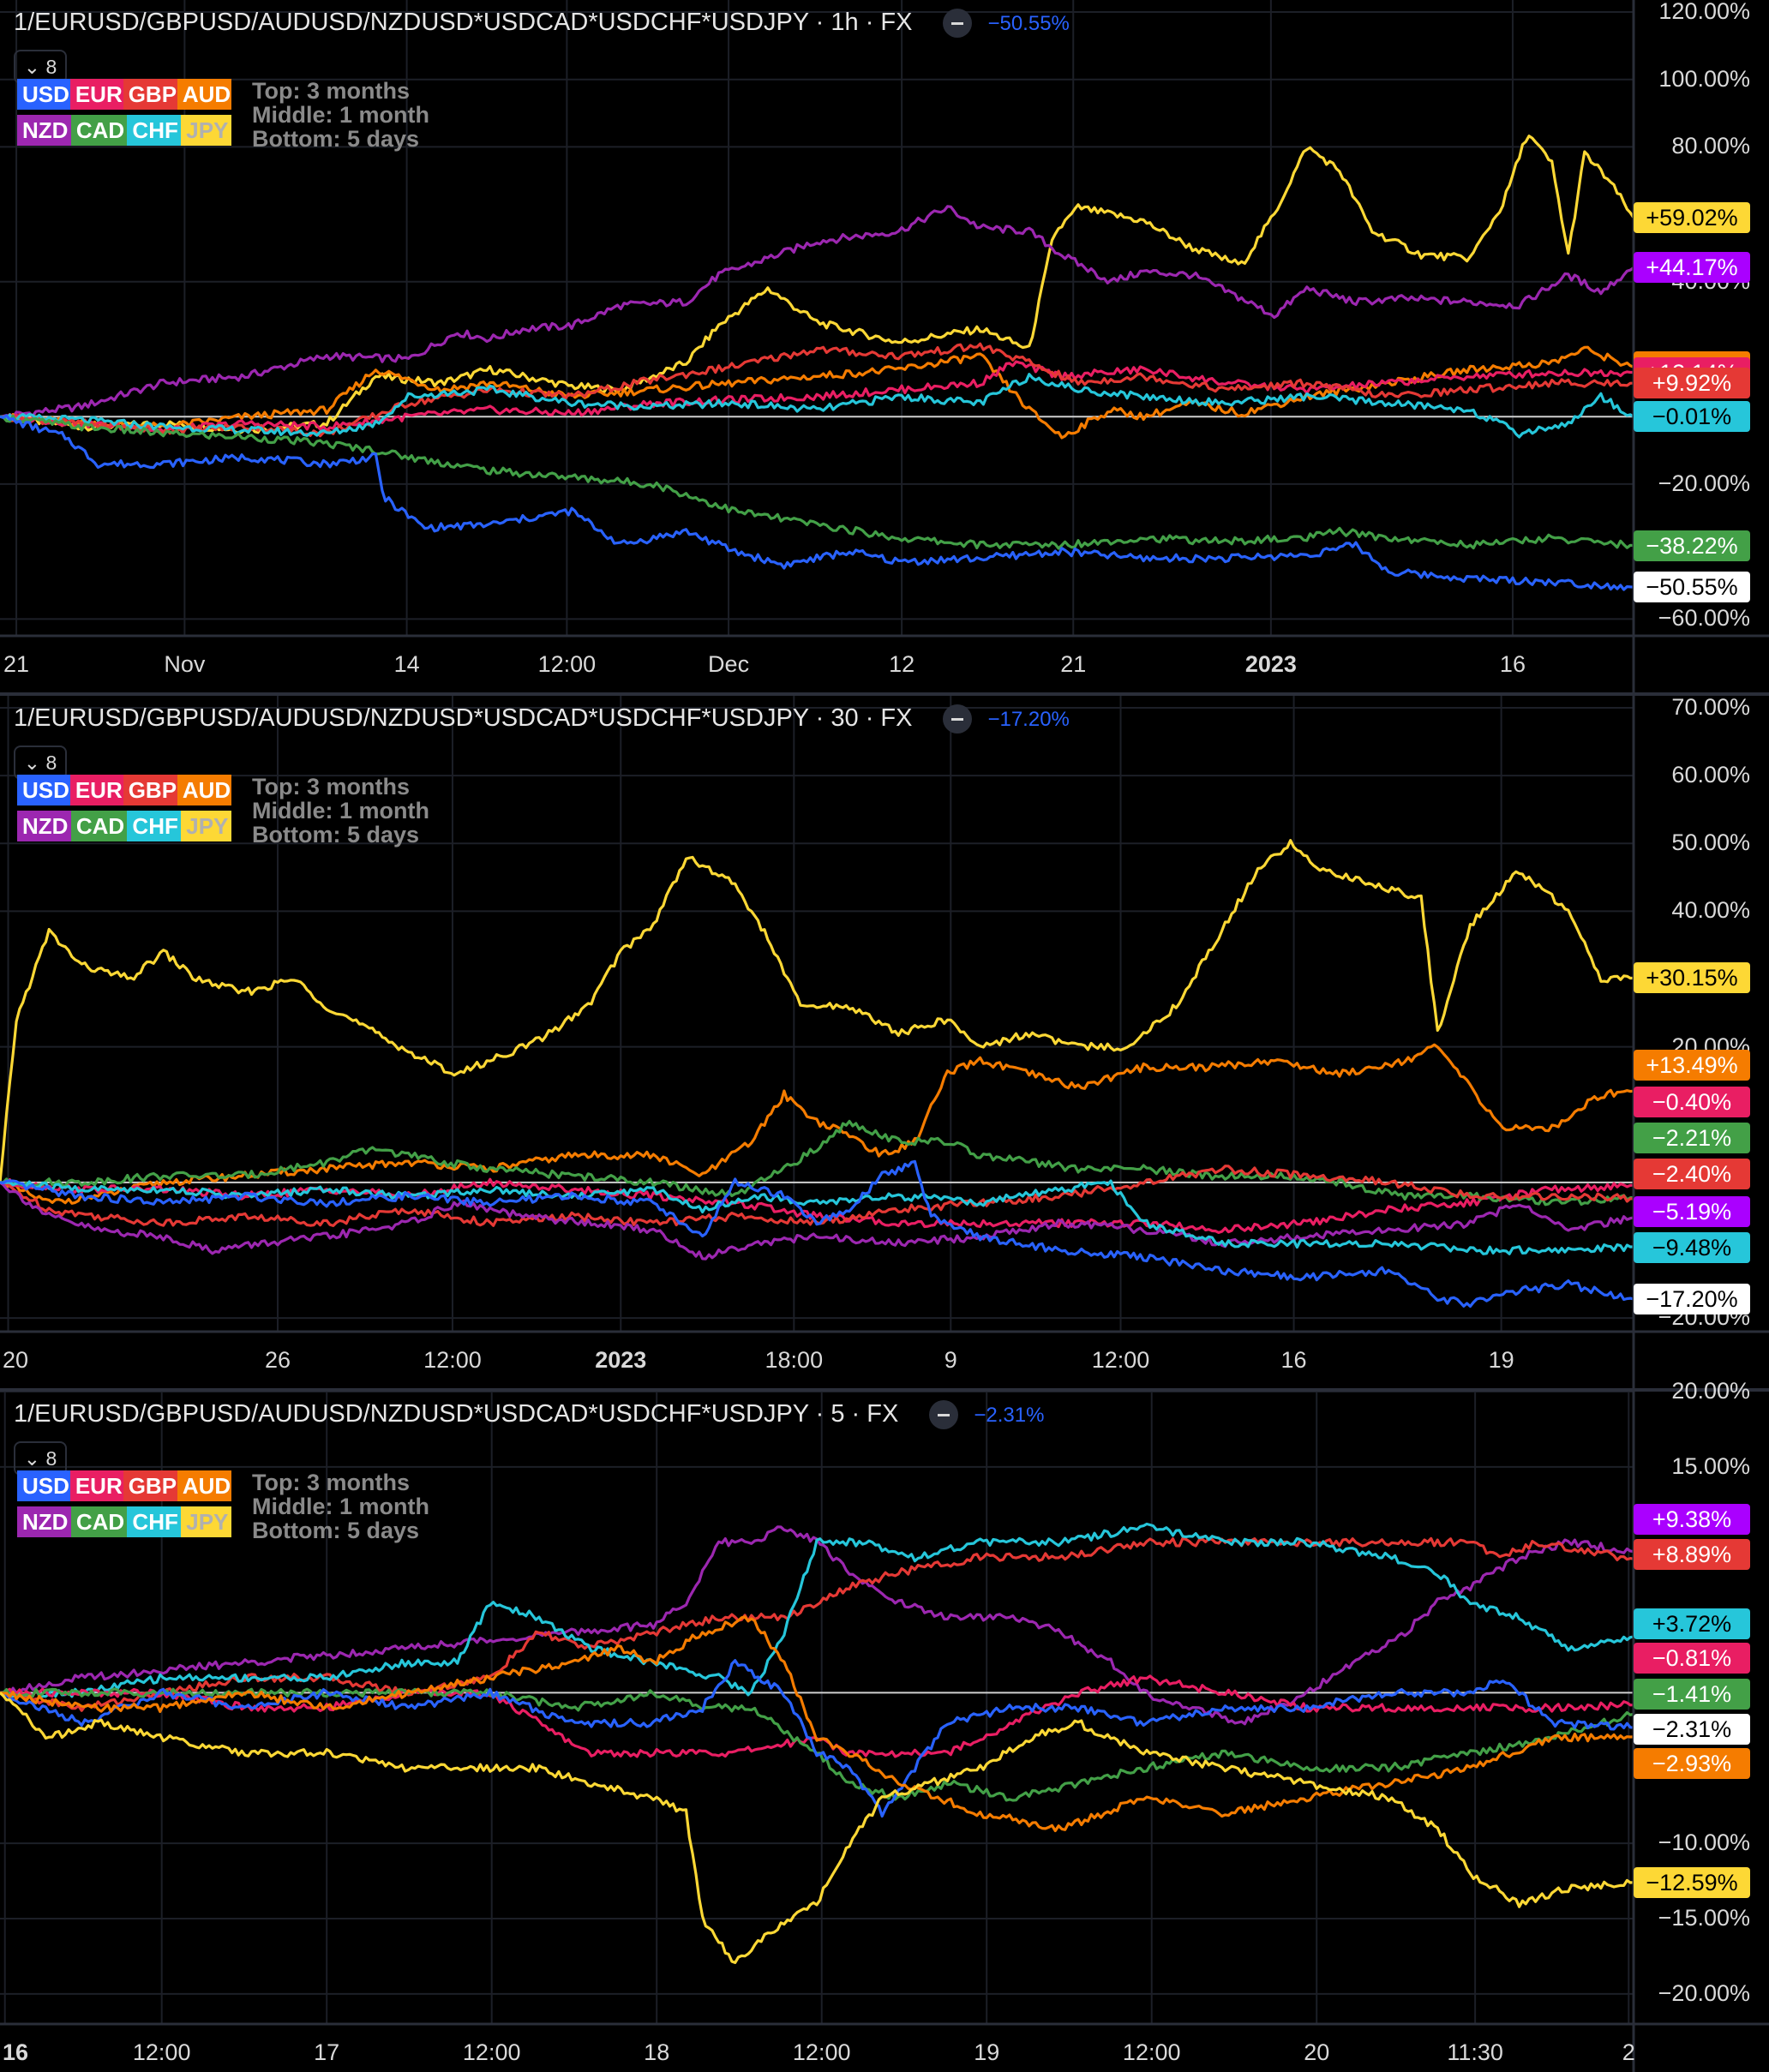 The height and width of the screenshot is (2072, 1769). I want to click on last-value-badge: −5.19%, so click(1692, 1211).